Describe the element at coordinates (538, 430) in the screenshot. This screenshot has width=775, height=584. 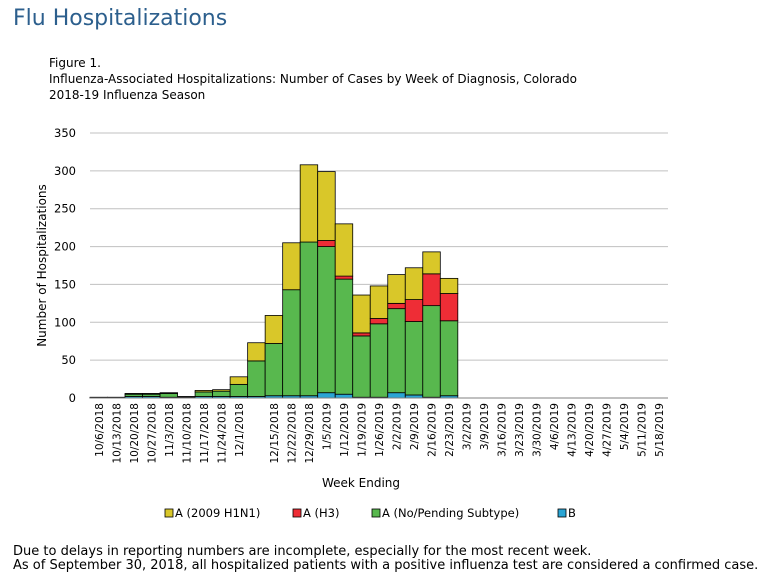
I see `x-tick-label: 3/30/2019` at that location.